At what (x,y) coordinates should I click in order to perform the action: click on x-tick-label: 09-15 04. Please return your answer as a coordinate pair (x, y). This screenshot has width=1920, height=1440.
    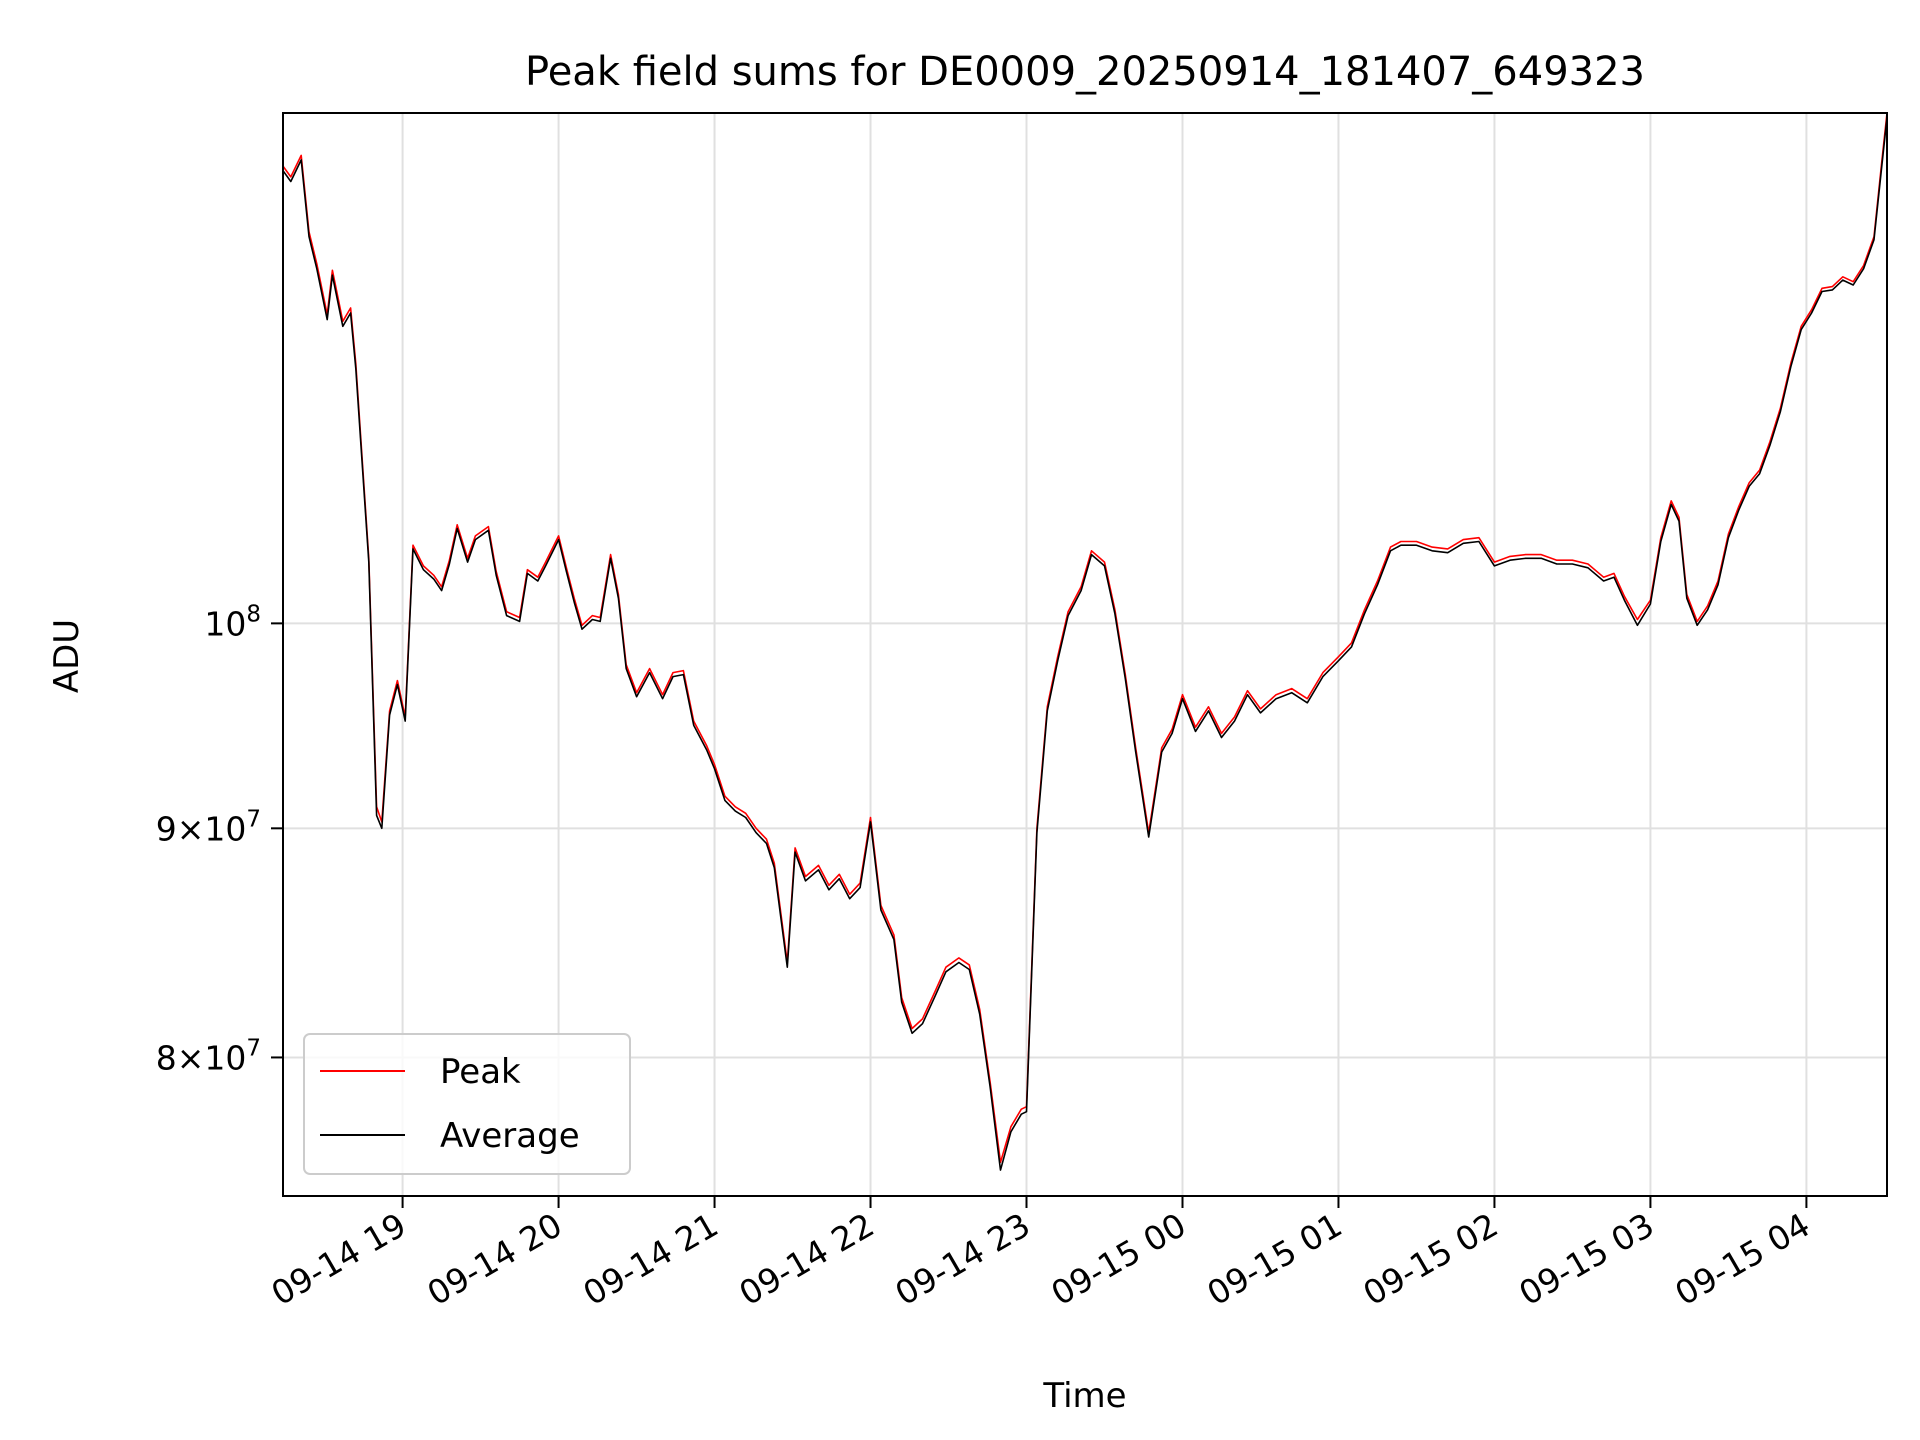
    Looking at the image, I should click on (1742, 1259).